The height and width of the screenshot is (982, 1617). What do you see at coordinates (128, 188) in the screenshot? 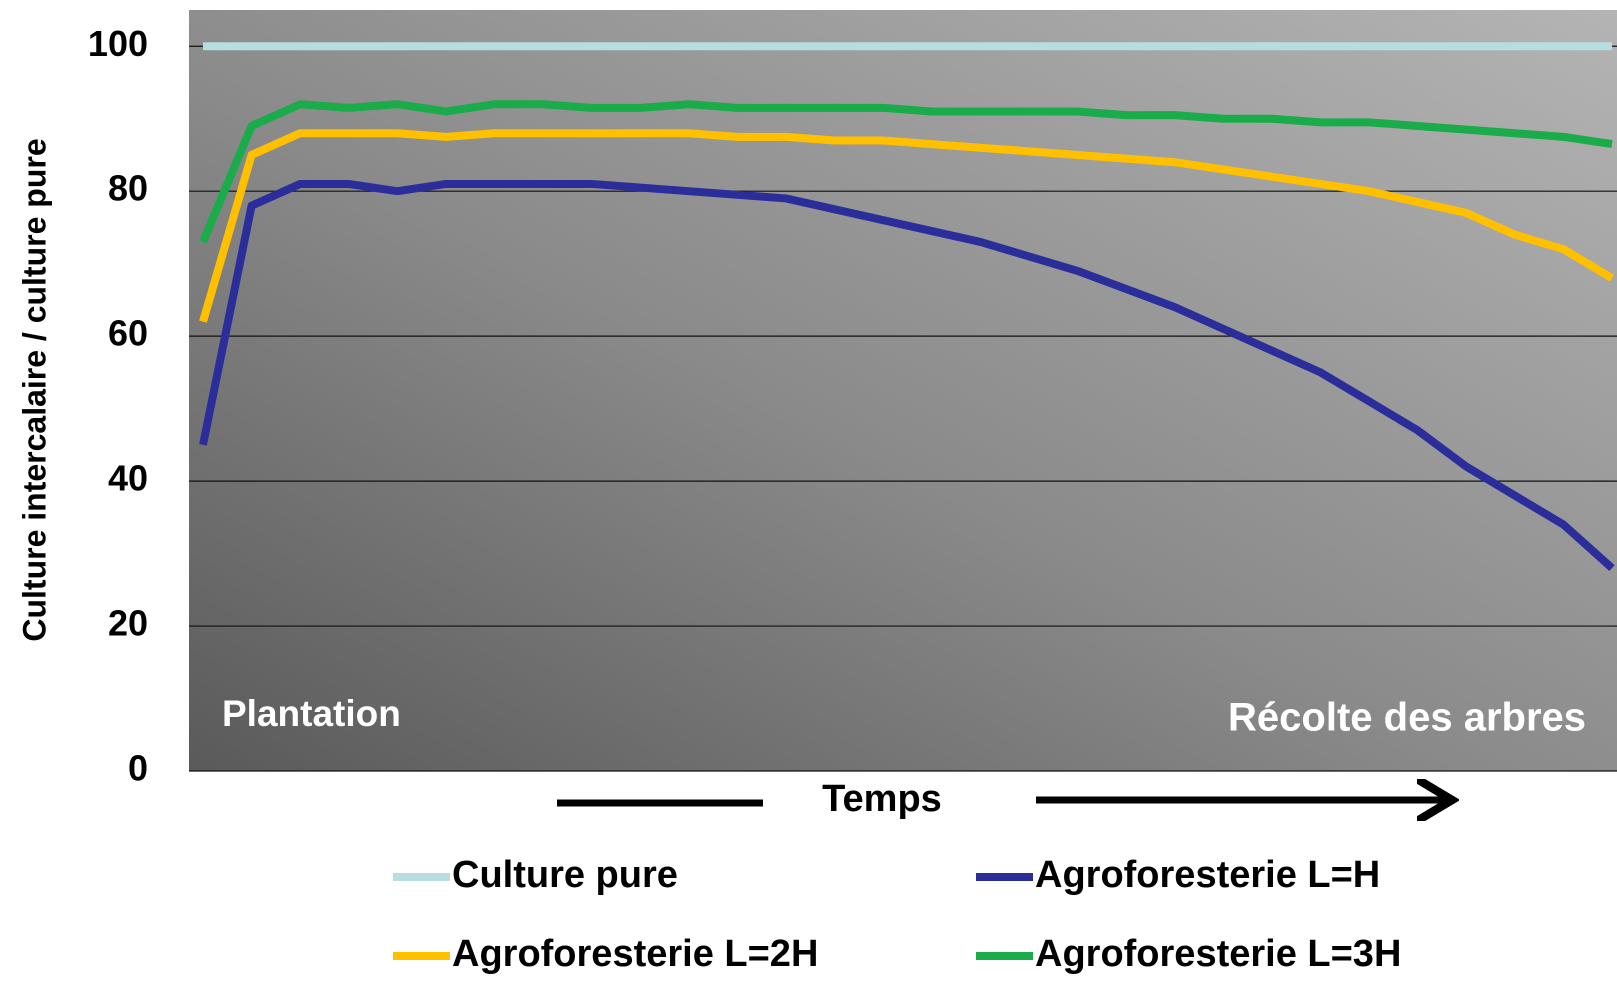
I see `y-tick-label: 80` at bounding box center [128, 188].